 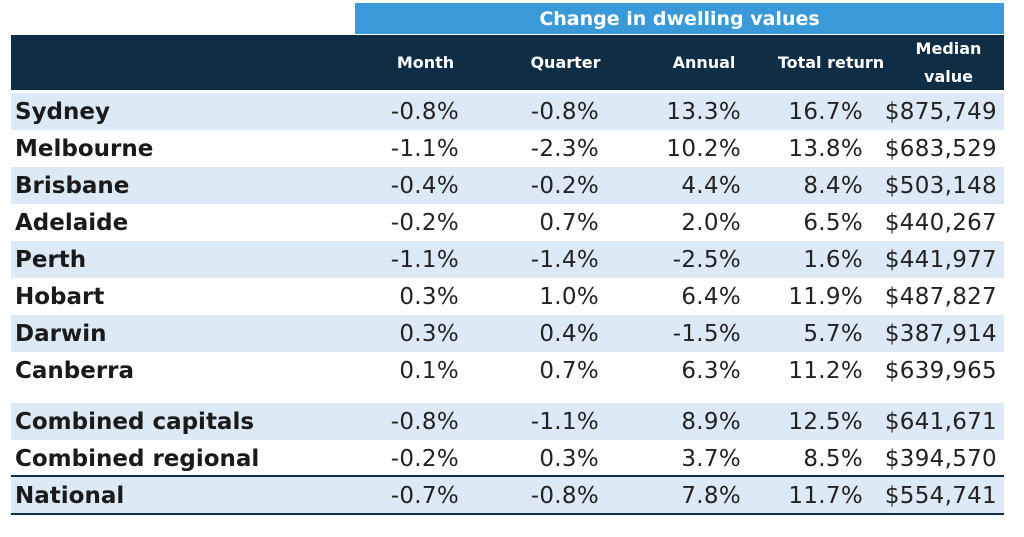 What do you see at coordinates (833, 185) in the screenshot?
I see `cell-total-return: 8.4%` at bounding box center [833, 185].